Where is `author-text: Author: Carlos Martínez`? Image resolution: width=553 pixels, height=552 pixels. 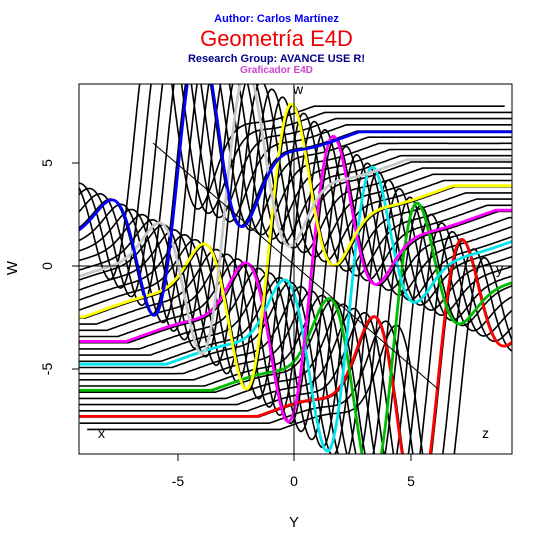 author-text: Author: Carlos Martínez is located at coordinates (276, 19).